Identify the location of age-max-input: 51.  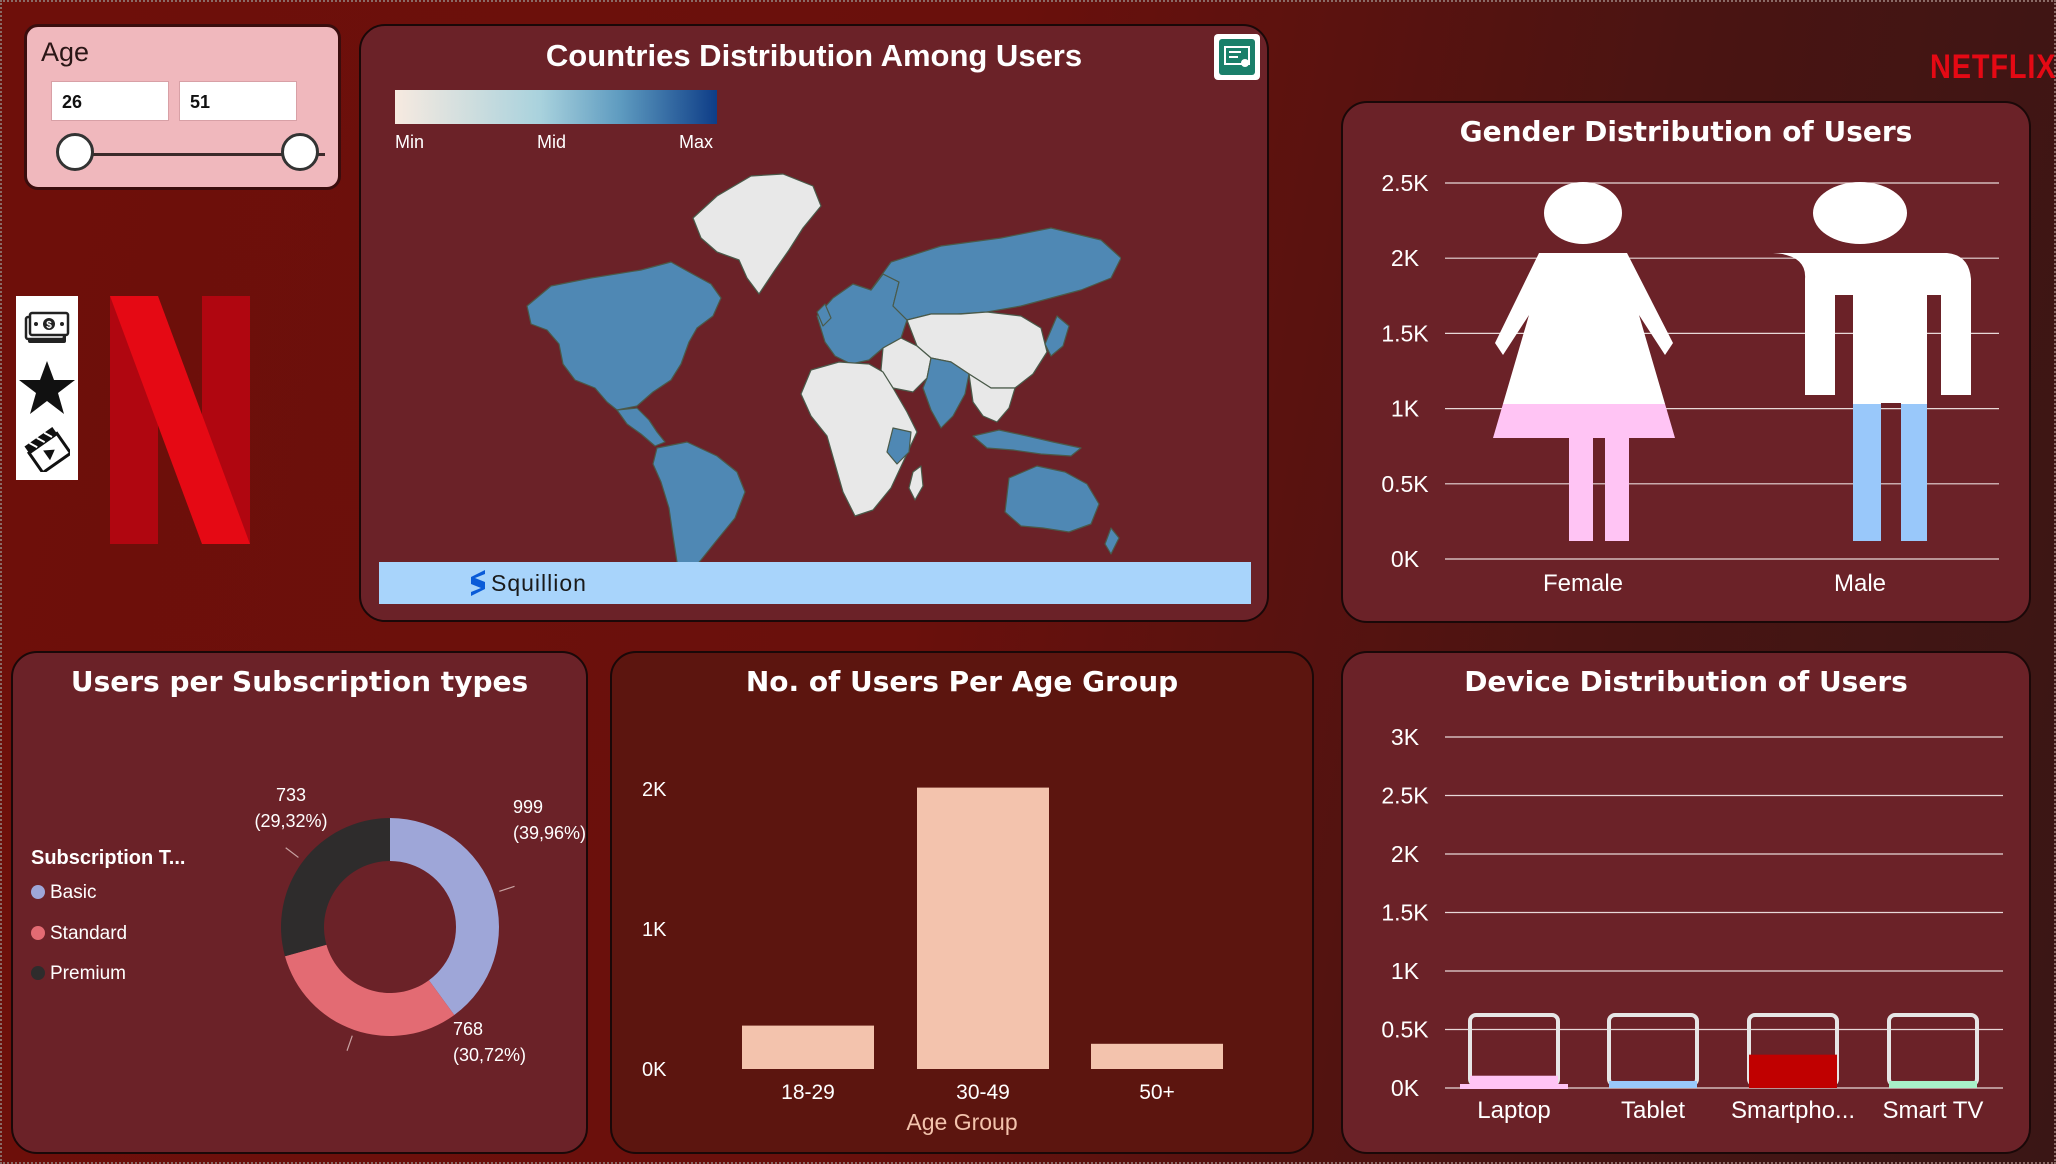
(238, 101).